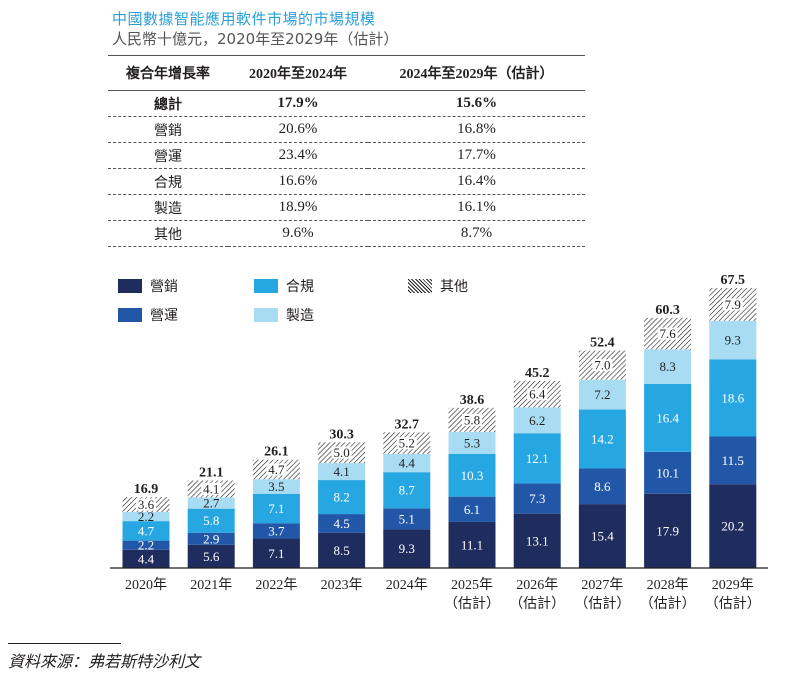  What do you see at coordinates (244, 19) in the screenshot?
I see `chart-title: 中國數據智能應用軟件市場的市場規模` at bounding box center [244, 19].